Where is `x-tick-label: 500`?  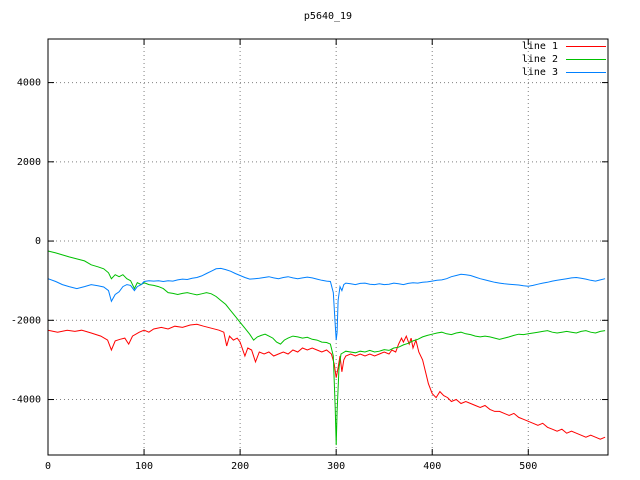
x-tick-label: 500 is located at coordinates (528, 466).